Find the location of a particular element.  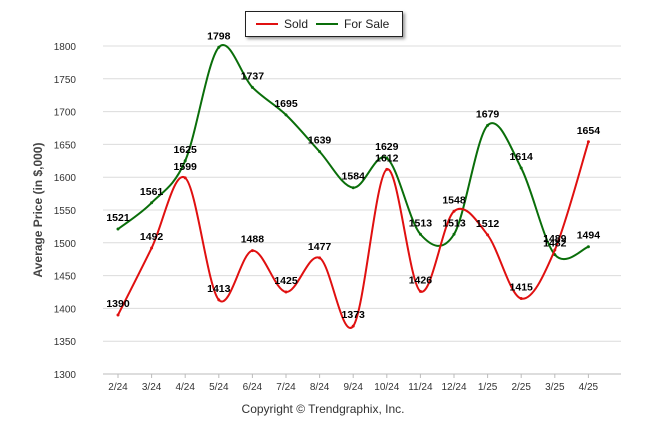

data-label-for-sale: 1561 is located at coordinates (152, 192).